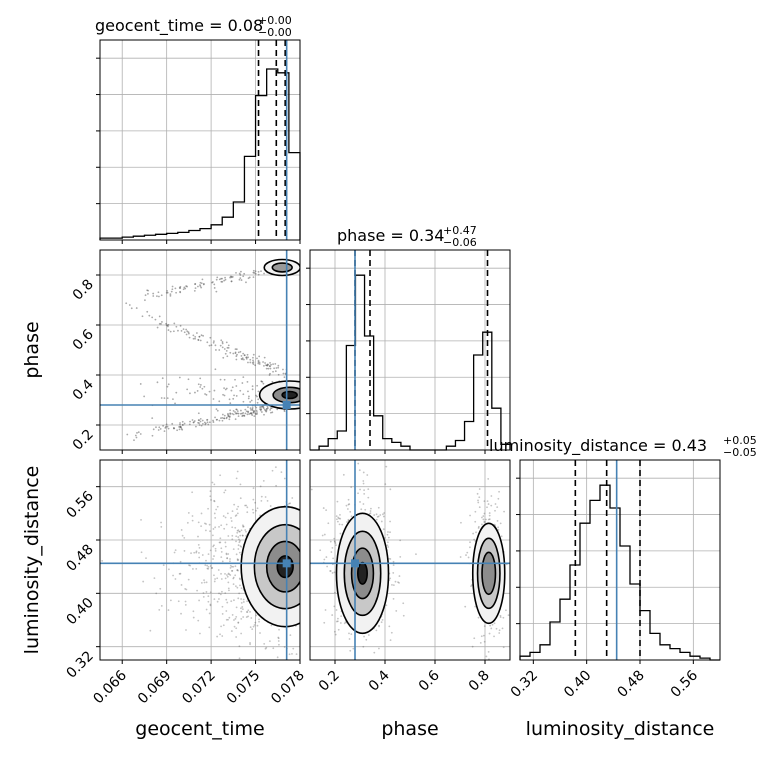 The image size is (760, 760). What do you see at coordinates (620, 560) in the screenshot?
I see `panel-frame` at bounding box center [620, 560].